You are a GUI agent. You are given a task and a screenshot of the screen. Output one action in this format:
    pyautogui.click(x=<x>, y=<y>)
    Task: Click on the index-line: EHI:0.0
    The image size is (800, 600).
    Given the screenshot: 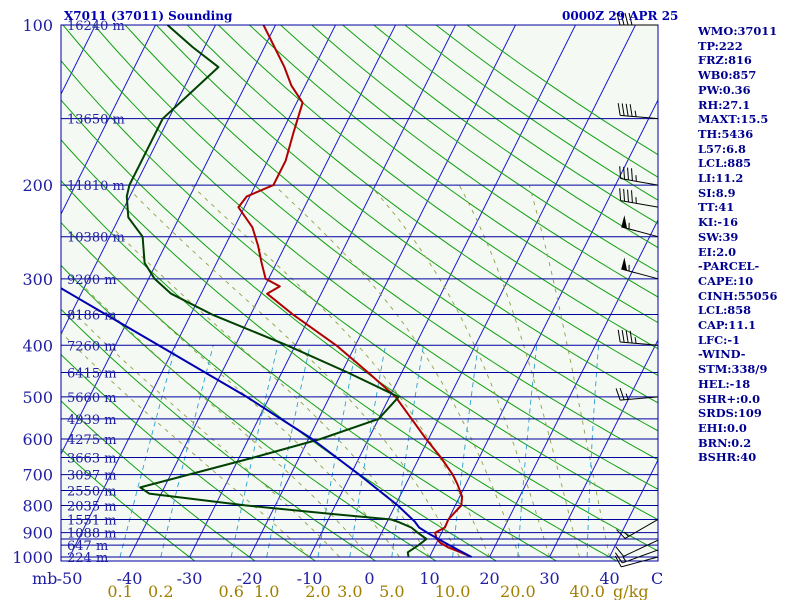 What is the action you would take?
    pyautogui.click(x=722, y=427)
    